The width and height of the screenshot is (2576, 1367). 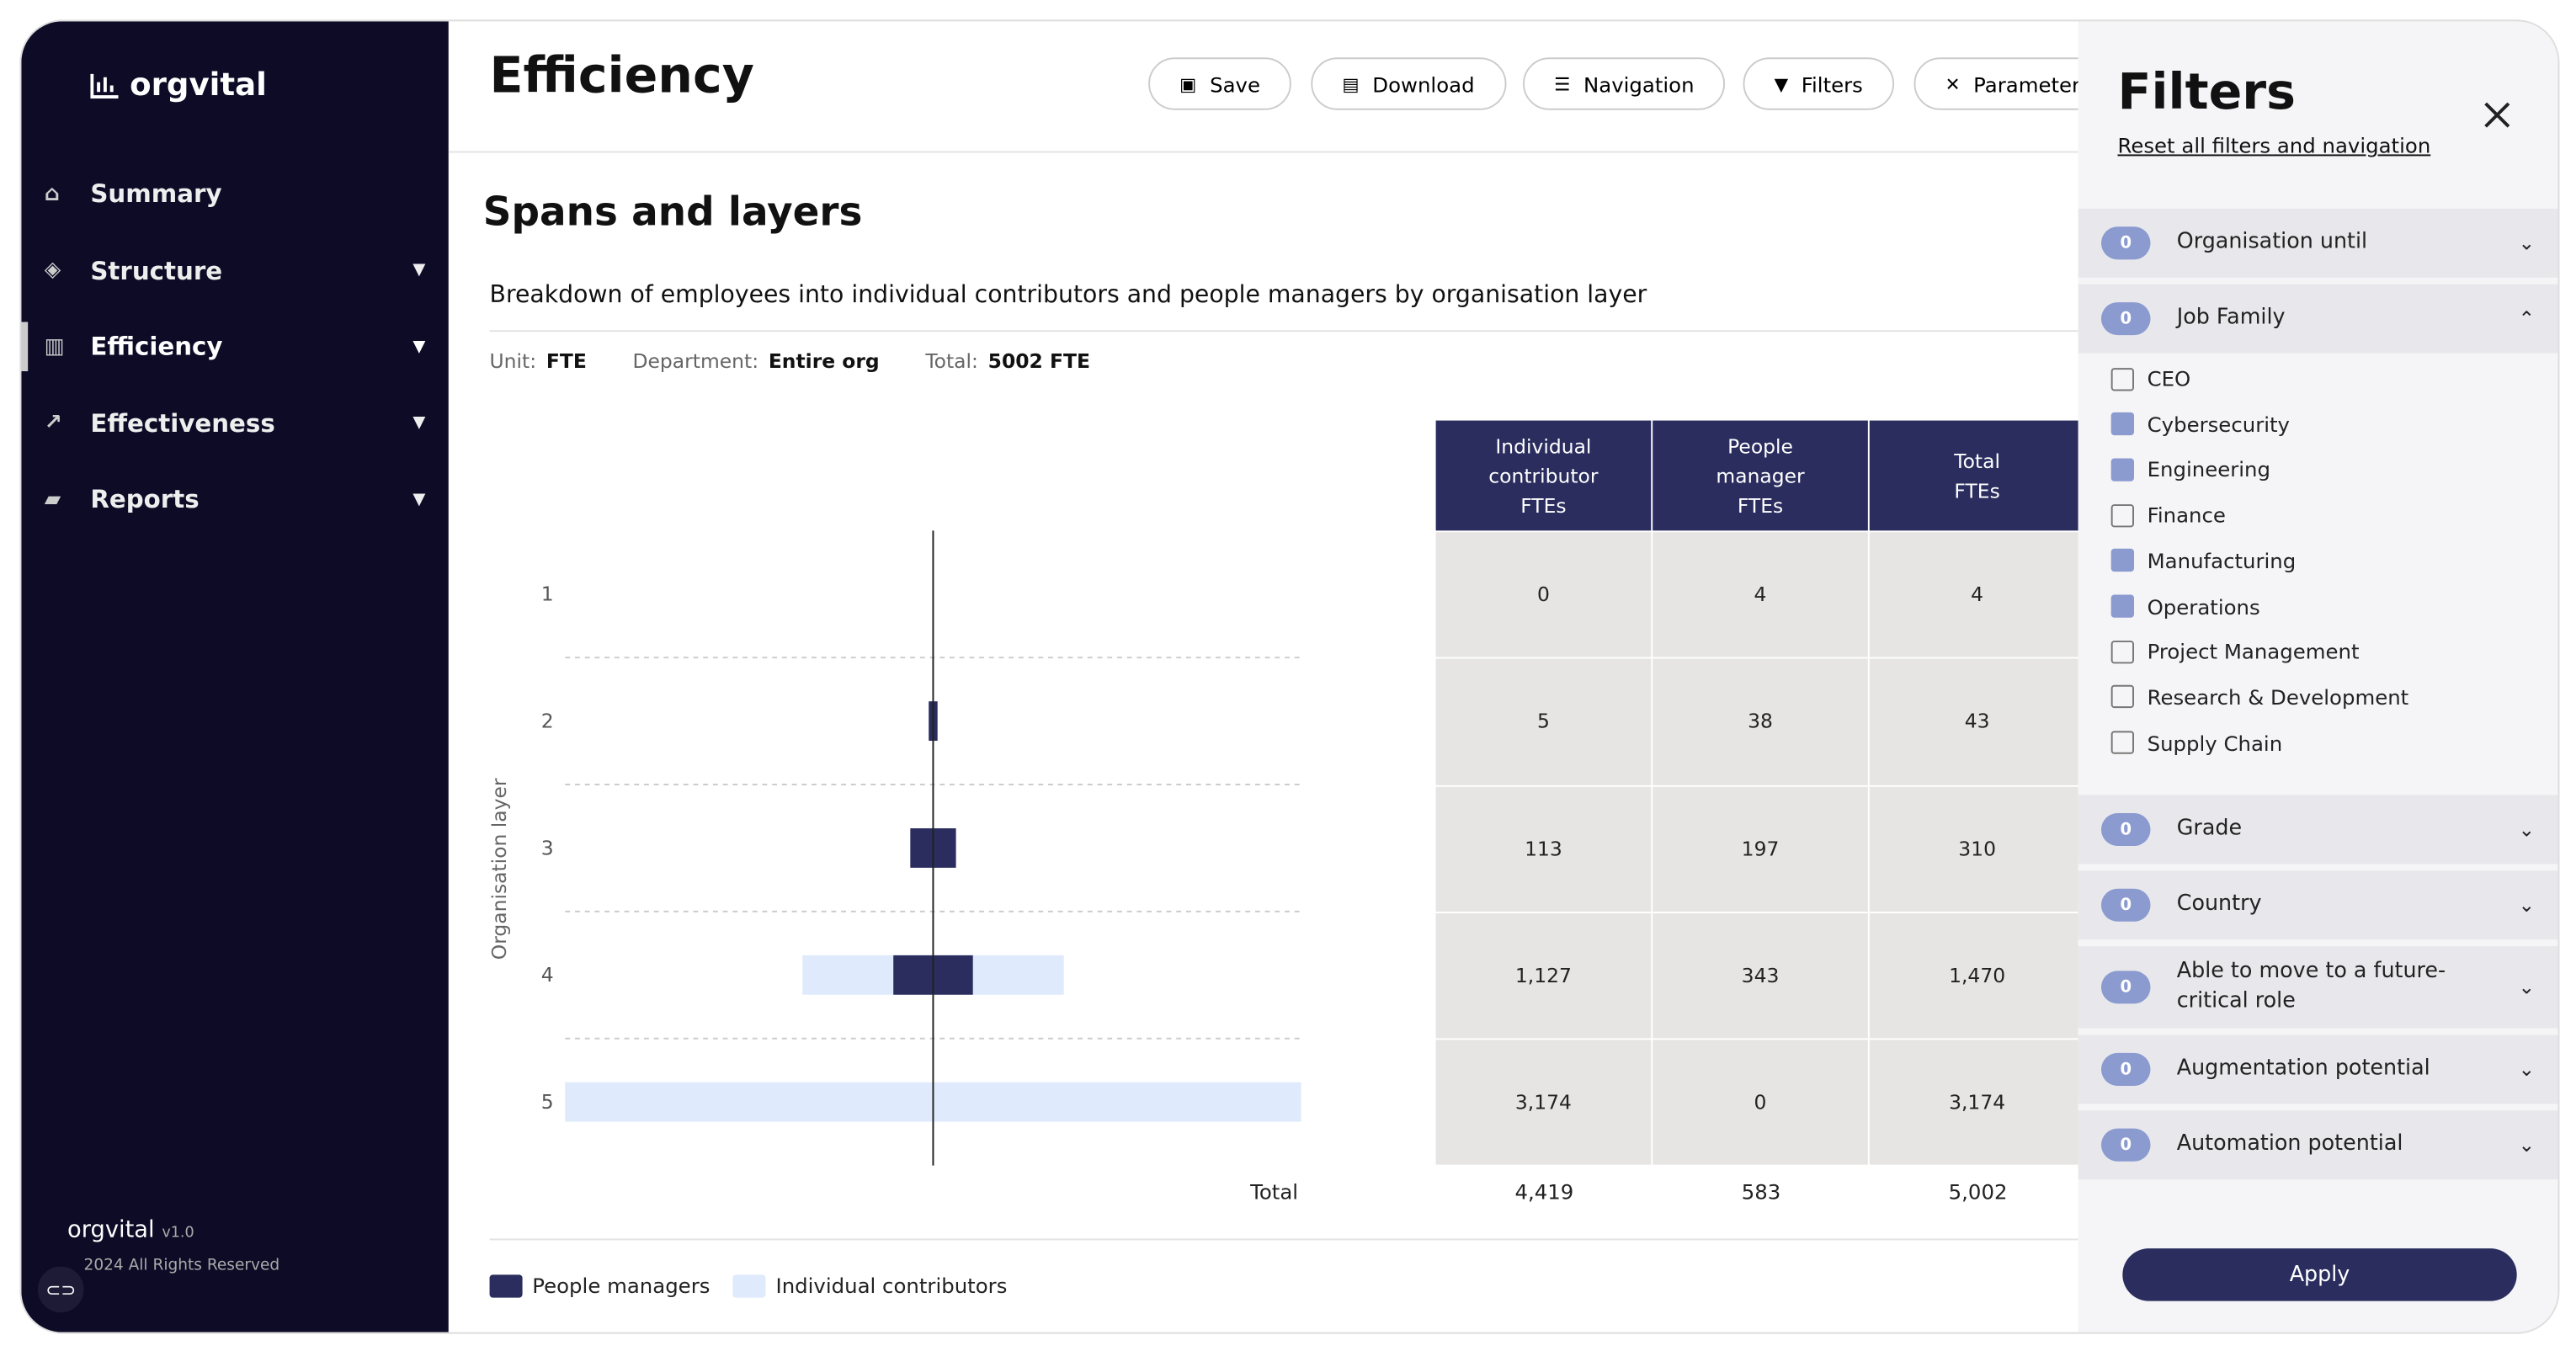 What do you see at coordinates (1760, 595) in the screenshot?
I see `table-cell: 4` at bounding box center [1760, 595].